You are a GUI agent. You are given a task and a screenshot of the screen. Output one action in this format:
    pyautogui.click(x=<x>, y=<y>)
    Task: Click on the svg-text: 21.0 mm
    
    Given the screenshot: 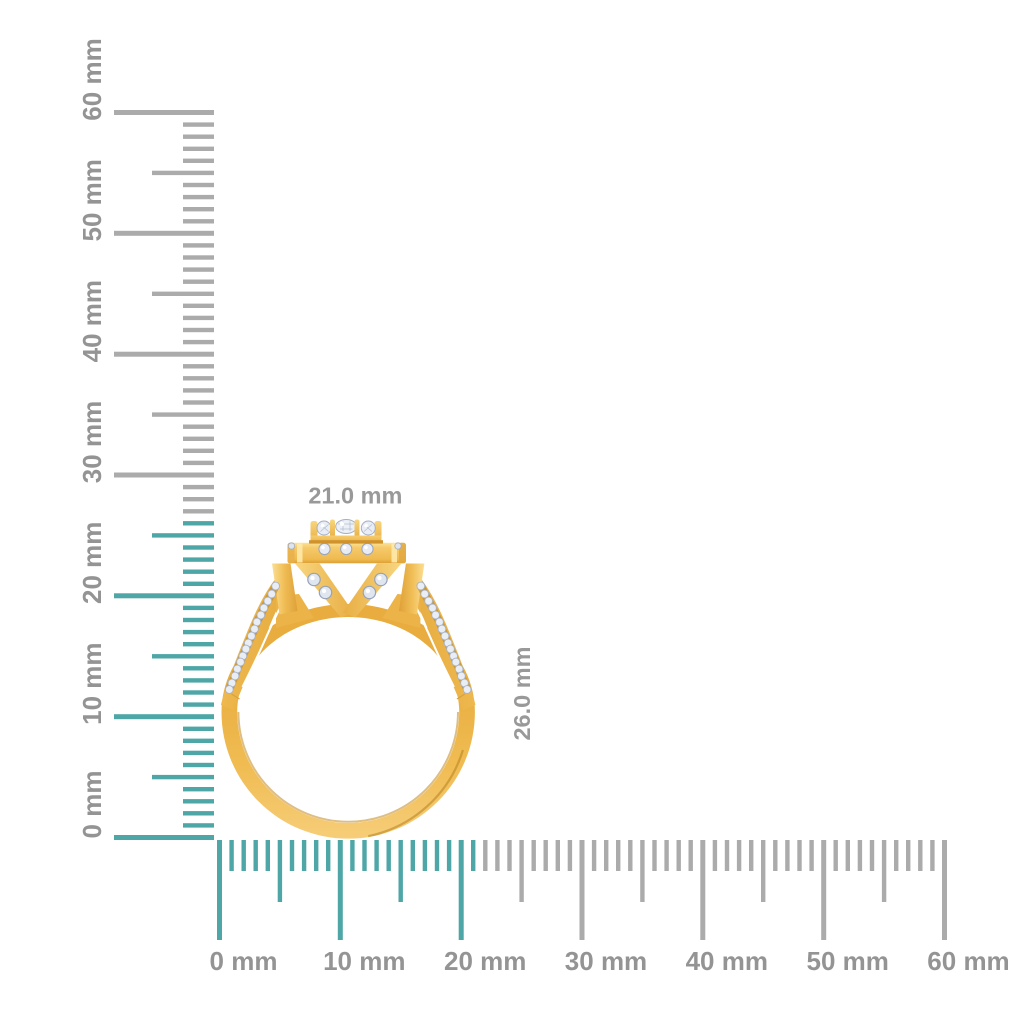 What is the action you would take?
    pyautogui.click(x=355, y=496)
    